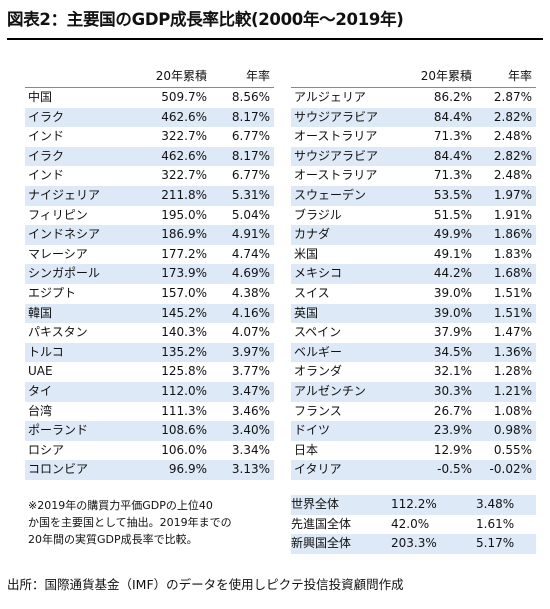 This screenshot has width=550, height=609. What do you see at coordinates (165, 313) in the screenshot?
I see `cumulative-value: 145.2%` at bounding box center [165, 313].